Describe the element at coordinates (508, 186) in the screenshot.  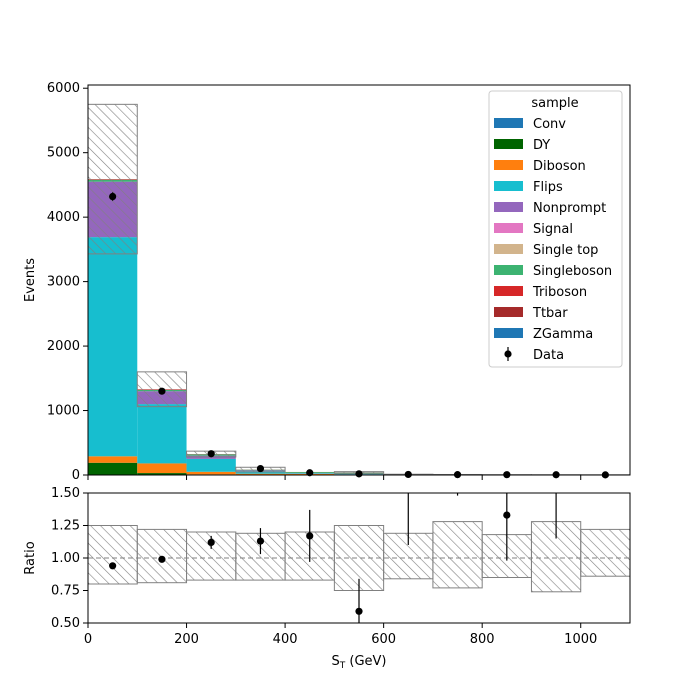
I see `legend-swatch-flips` at that location.